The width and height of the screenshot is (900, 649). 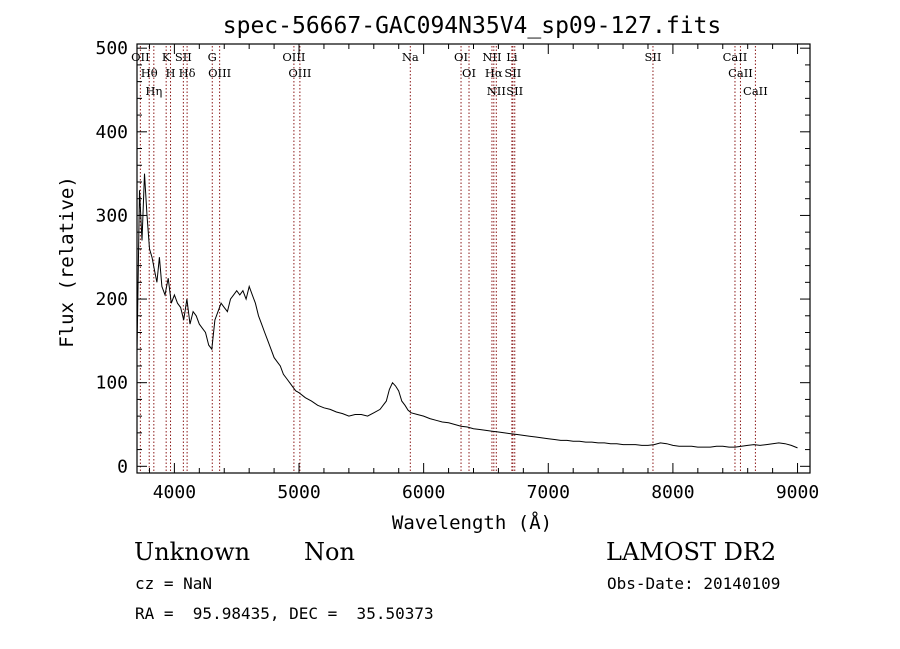 What do you see at coordinates (111, 132) in the screenshot?
I see `y-tick-label: 400` at bounding box center [111, 132].